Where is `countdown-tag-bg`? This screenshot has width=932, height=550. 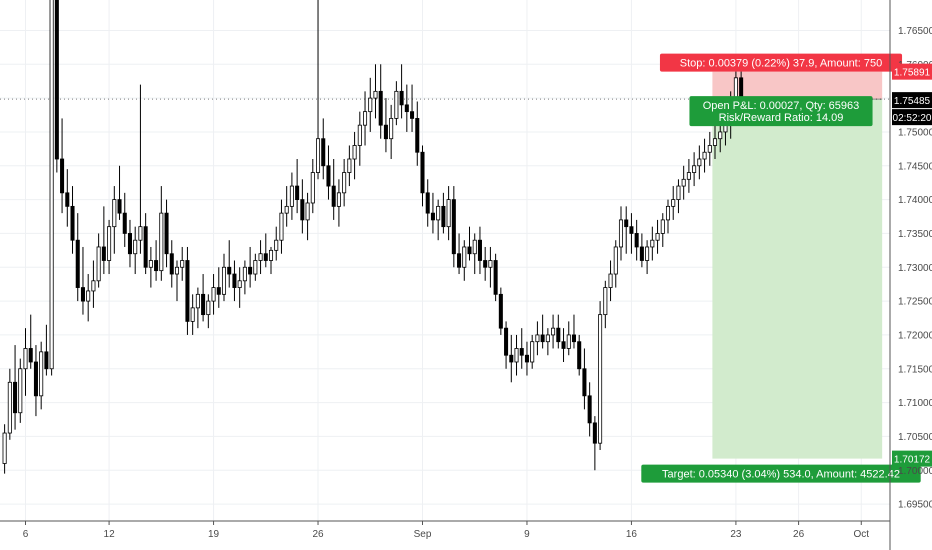
countdown-tag-bg is located at coordinates (912, 117).